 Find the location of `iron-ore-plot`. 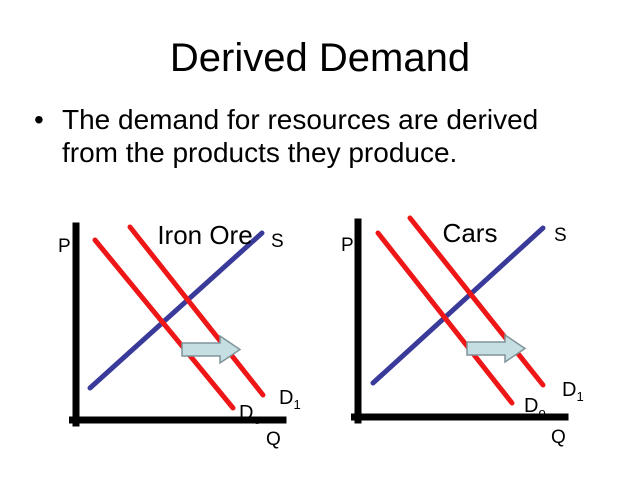

iron-ore-plot is located at coordinates (178, 324).